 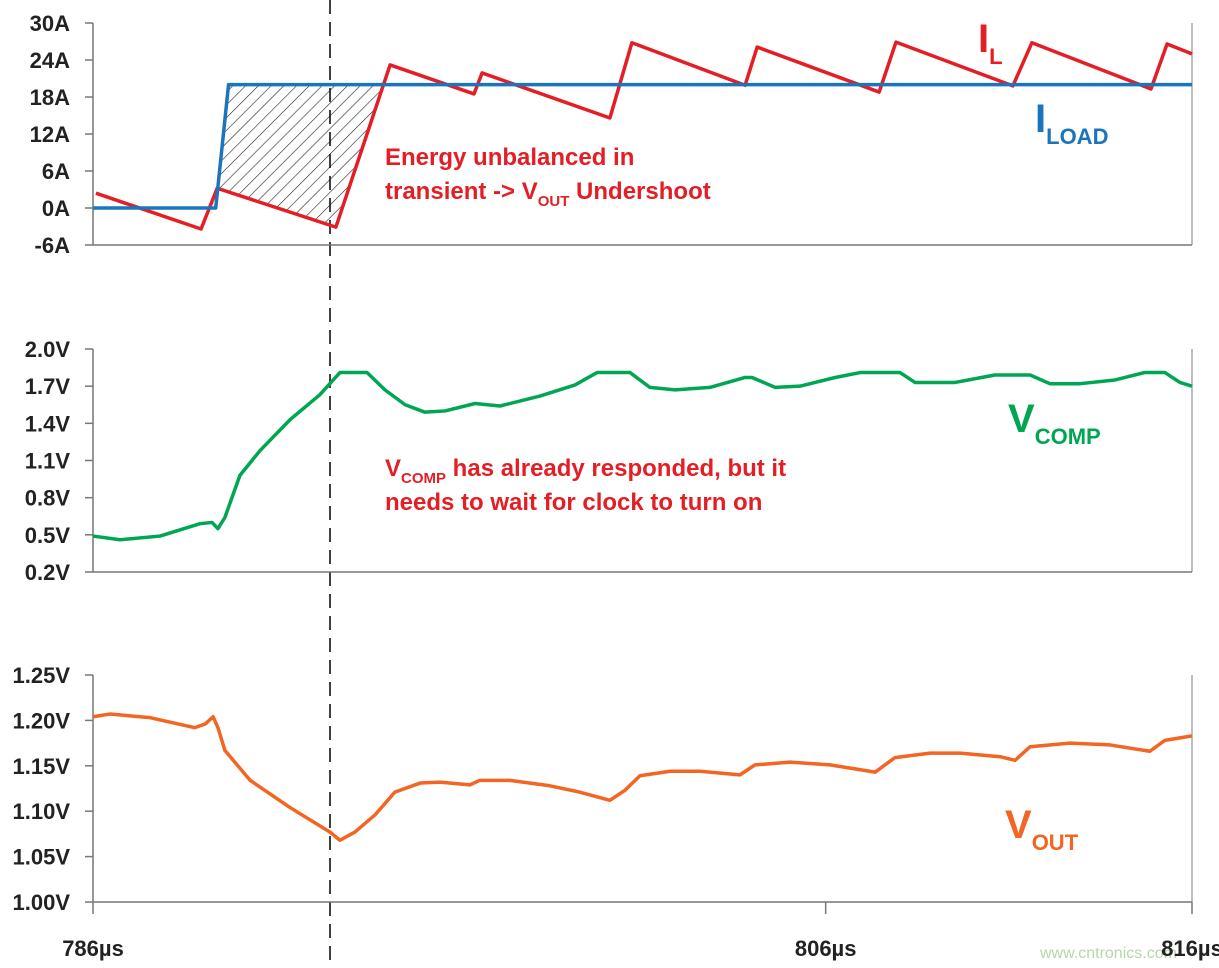 What do you see at coordinates (461, 191) in the screenshot?
I see `text-part: transient -> V` at bounding box center [461, 191].